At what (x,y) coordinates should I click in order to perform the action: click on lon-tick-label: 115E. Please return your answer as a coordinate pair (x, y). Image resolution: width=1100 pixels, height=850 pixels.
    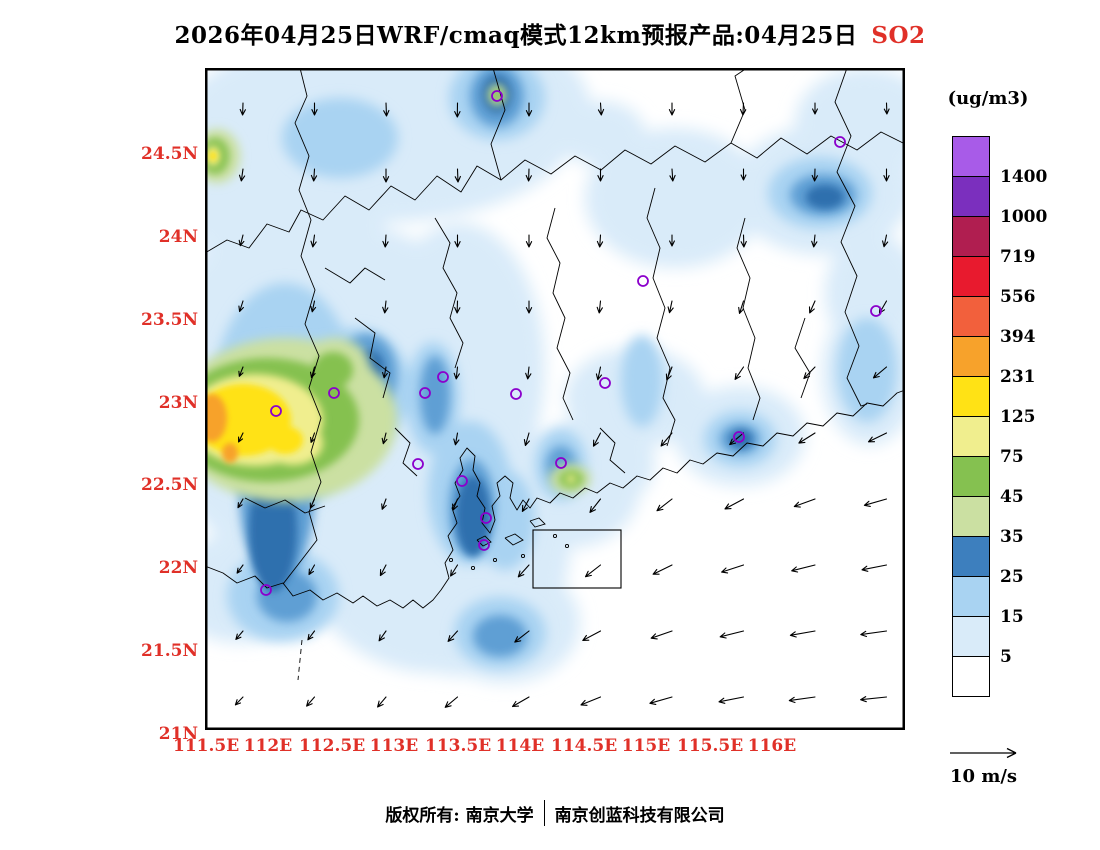
    Looking at the image, I should click on (646, 746).